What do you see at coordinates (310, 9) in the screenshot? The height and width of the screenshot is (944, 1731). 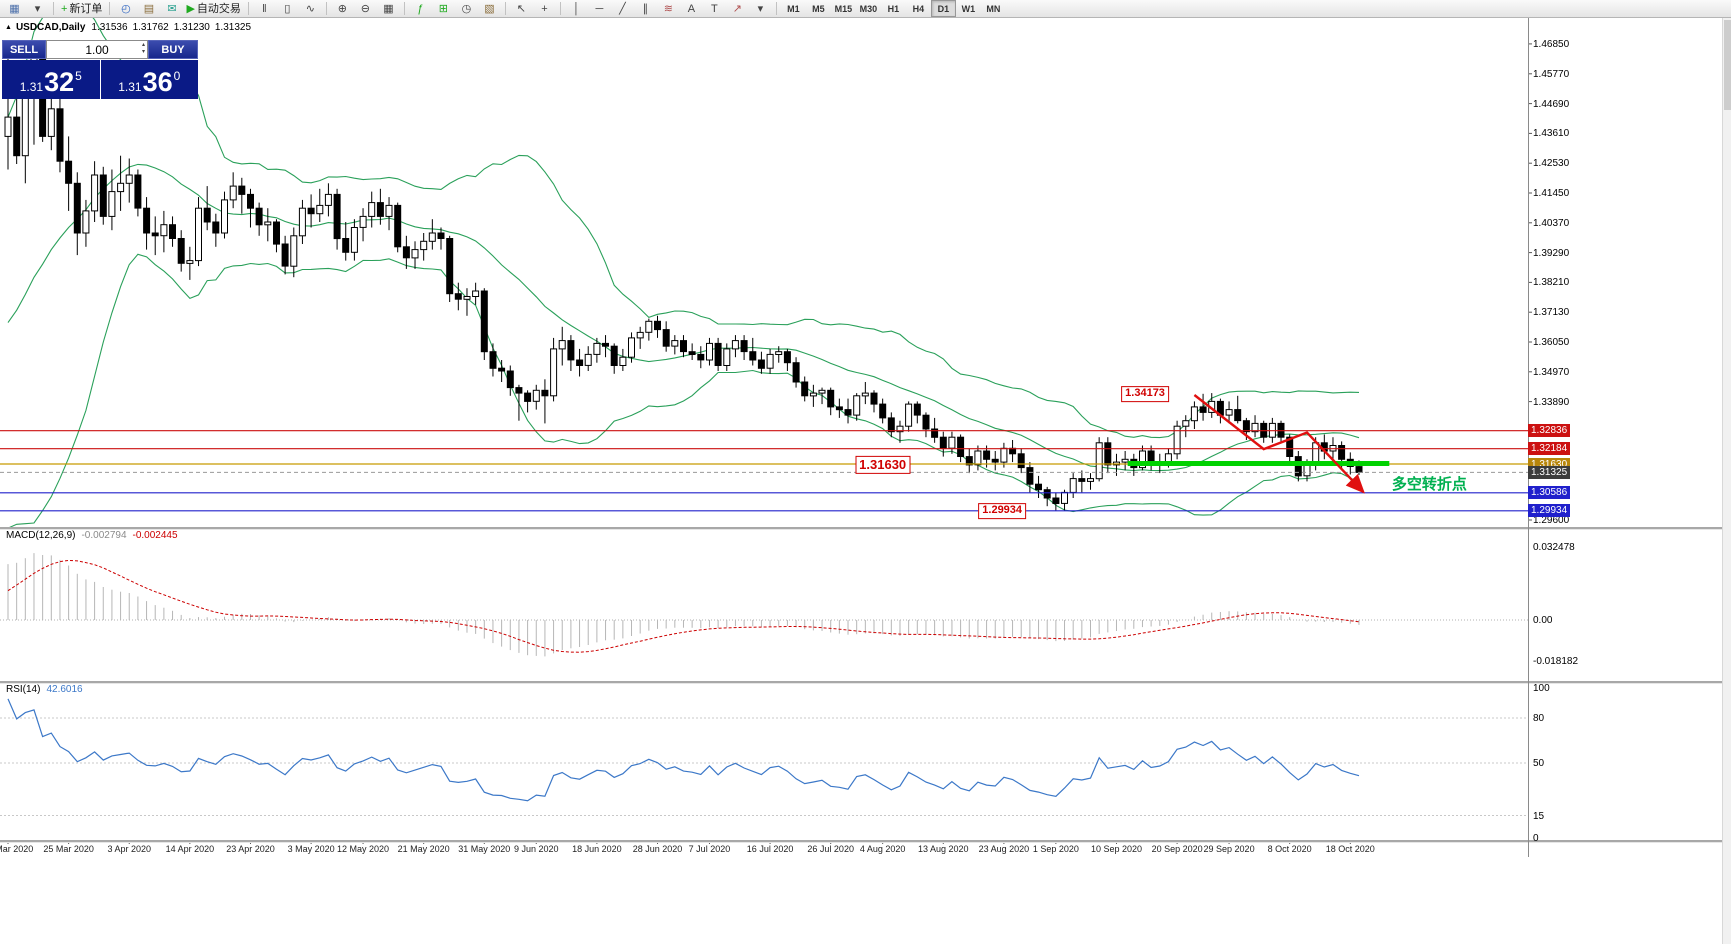 I see `line-chart-icon: ∿` at bounding box center [310, 9].